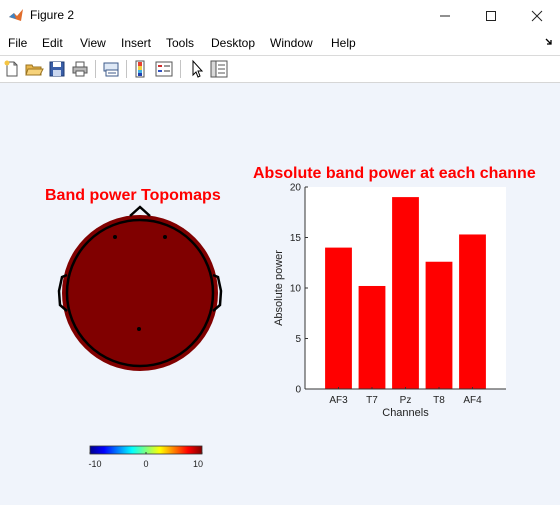  What do you see at coordinates (198, 464) in the screenshot?
I see `colorbar-tick-label: 10` at bounding box center [198, 464].